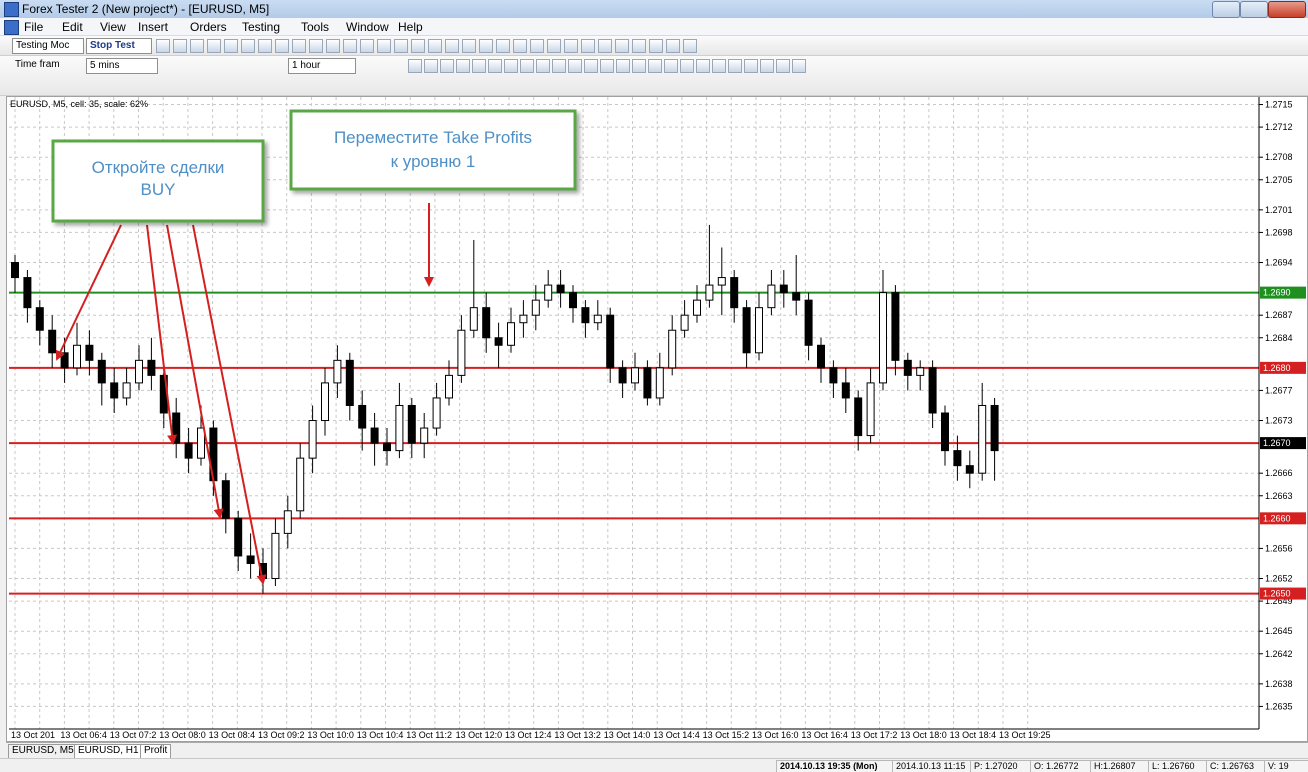 The width and height of the screenshot is (1308, 772). Describe the element at coordinates (1226, 9) in the screenshot. I see `minimize-button` at that location.